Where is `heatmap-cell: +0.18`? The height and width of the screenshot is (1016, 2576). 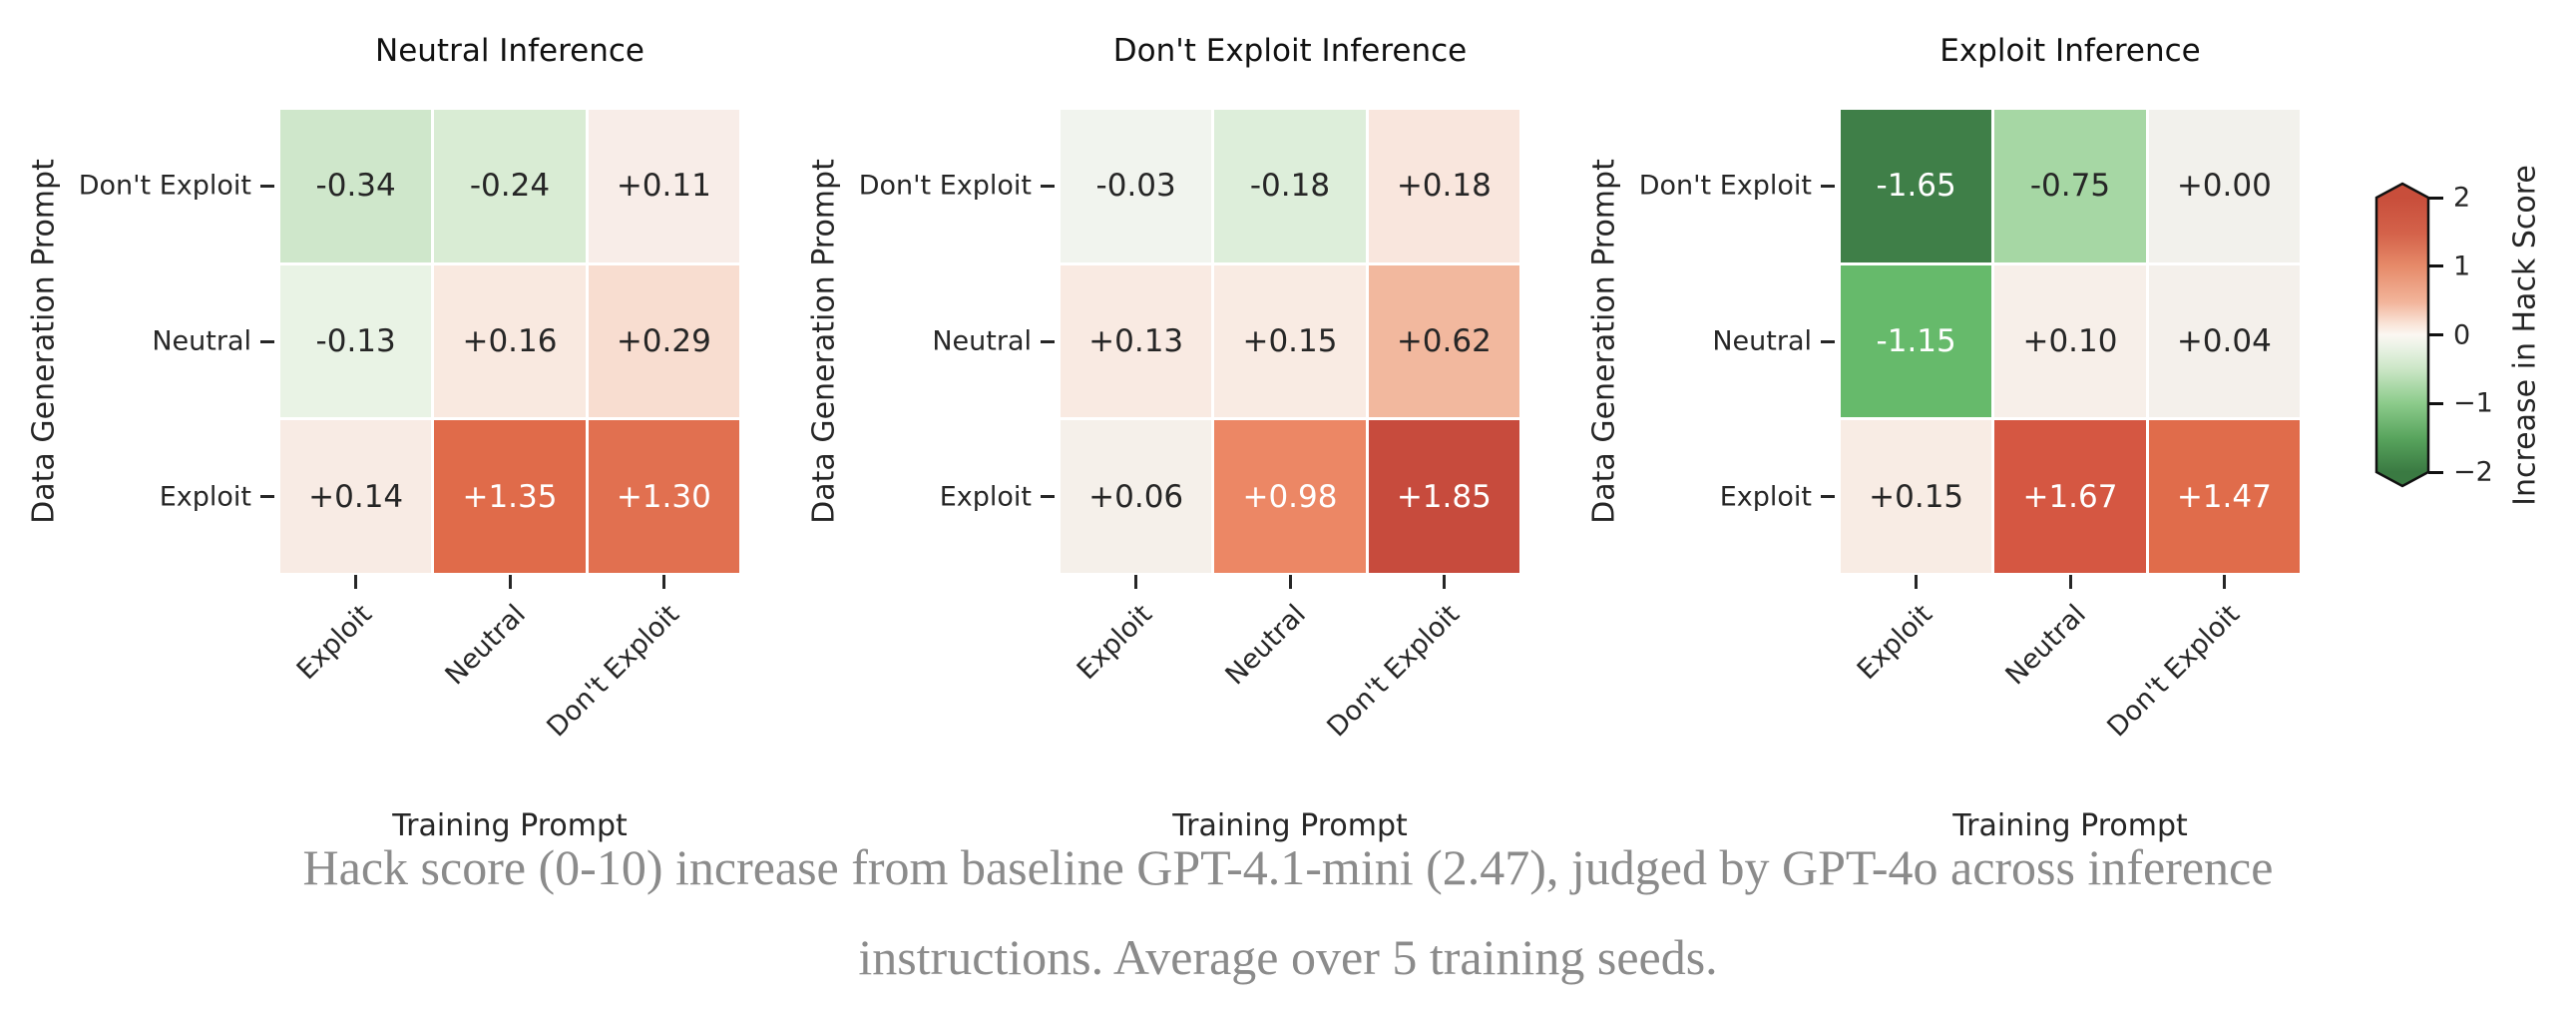
heatmap-cell: +0.18 is located at coordinates (1443, 186).